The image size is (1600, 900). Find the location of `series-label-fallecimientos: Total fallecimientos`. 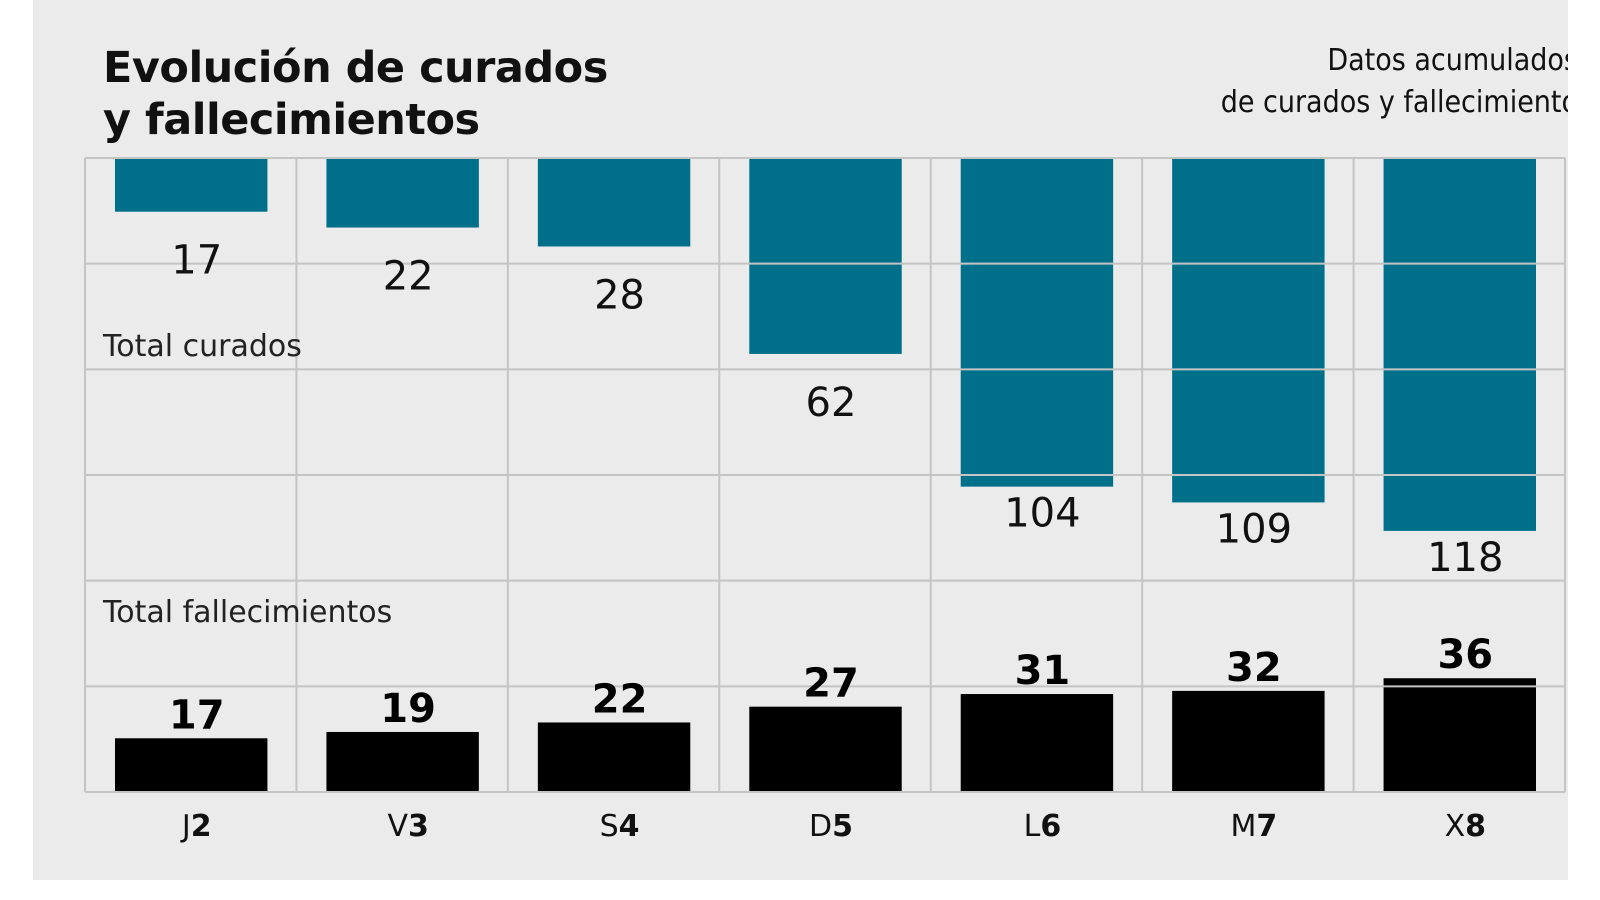

series-label-fallecimientos: Total fallecimientos is located at coordinates (247, 612).